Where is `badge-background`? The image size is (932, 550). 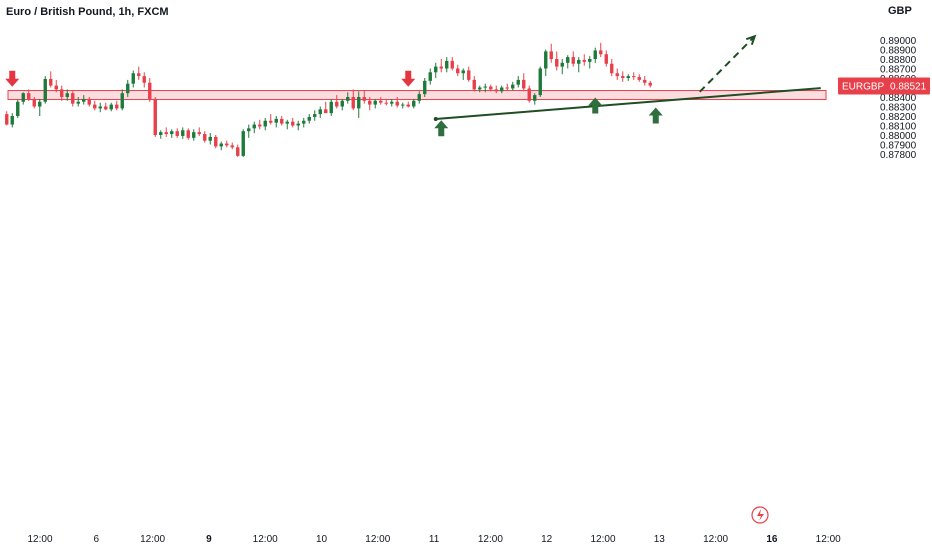
badge-background is located at coordinates (884, 86).